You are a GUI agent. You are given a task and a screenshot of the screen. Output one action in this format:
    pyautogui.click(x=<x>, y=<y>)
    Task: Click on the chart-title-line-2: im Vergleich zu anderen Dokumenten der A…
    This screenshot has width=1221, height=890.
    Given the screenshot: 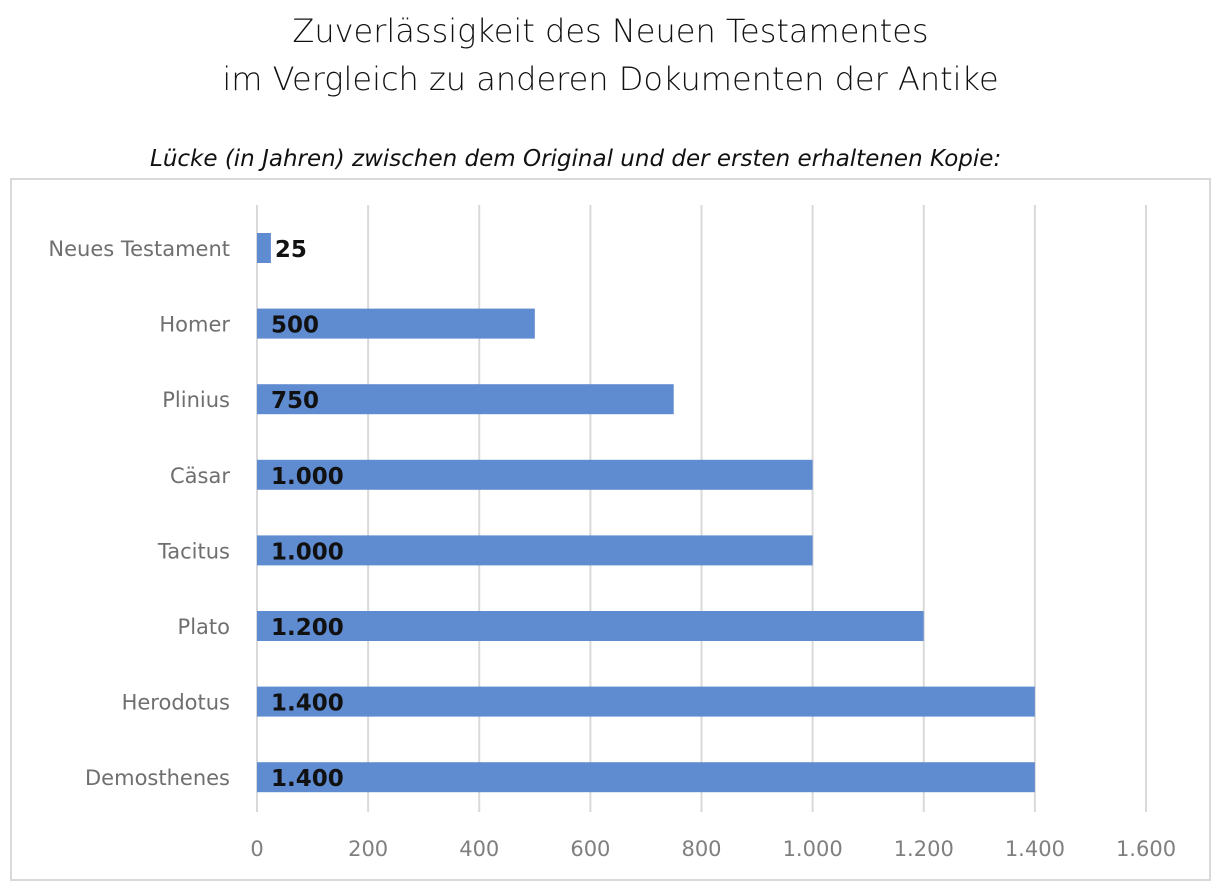 What is the action you would take?
    pyautogui.click(x=610, y=79)
    